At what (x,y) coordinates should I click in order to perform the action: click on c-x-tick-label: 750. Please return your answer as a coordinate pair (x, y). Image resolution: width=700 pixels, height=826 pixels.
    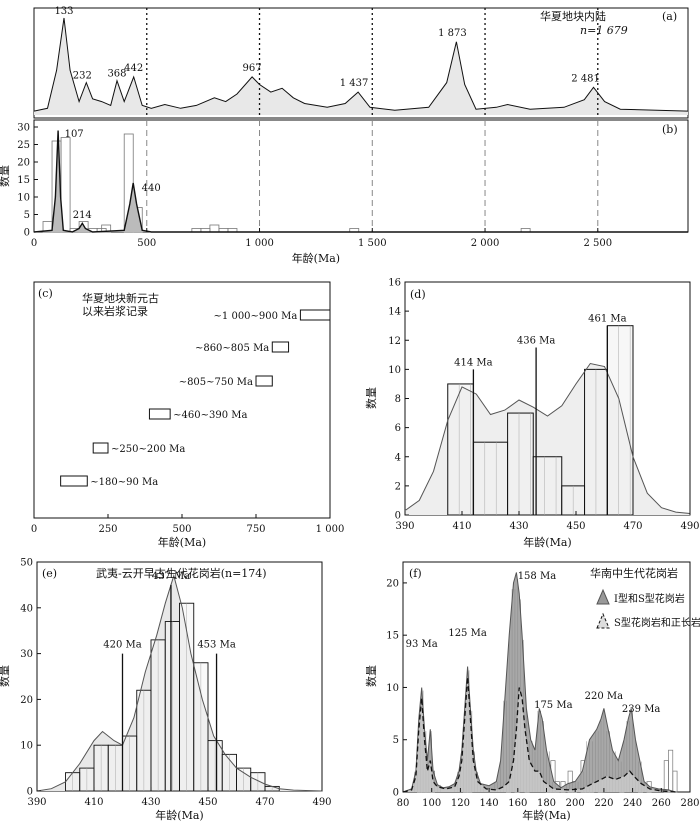
    Looking at the image, I should click on (255, 529).